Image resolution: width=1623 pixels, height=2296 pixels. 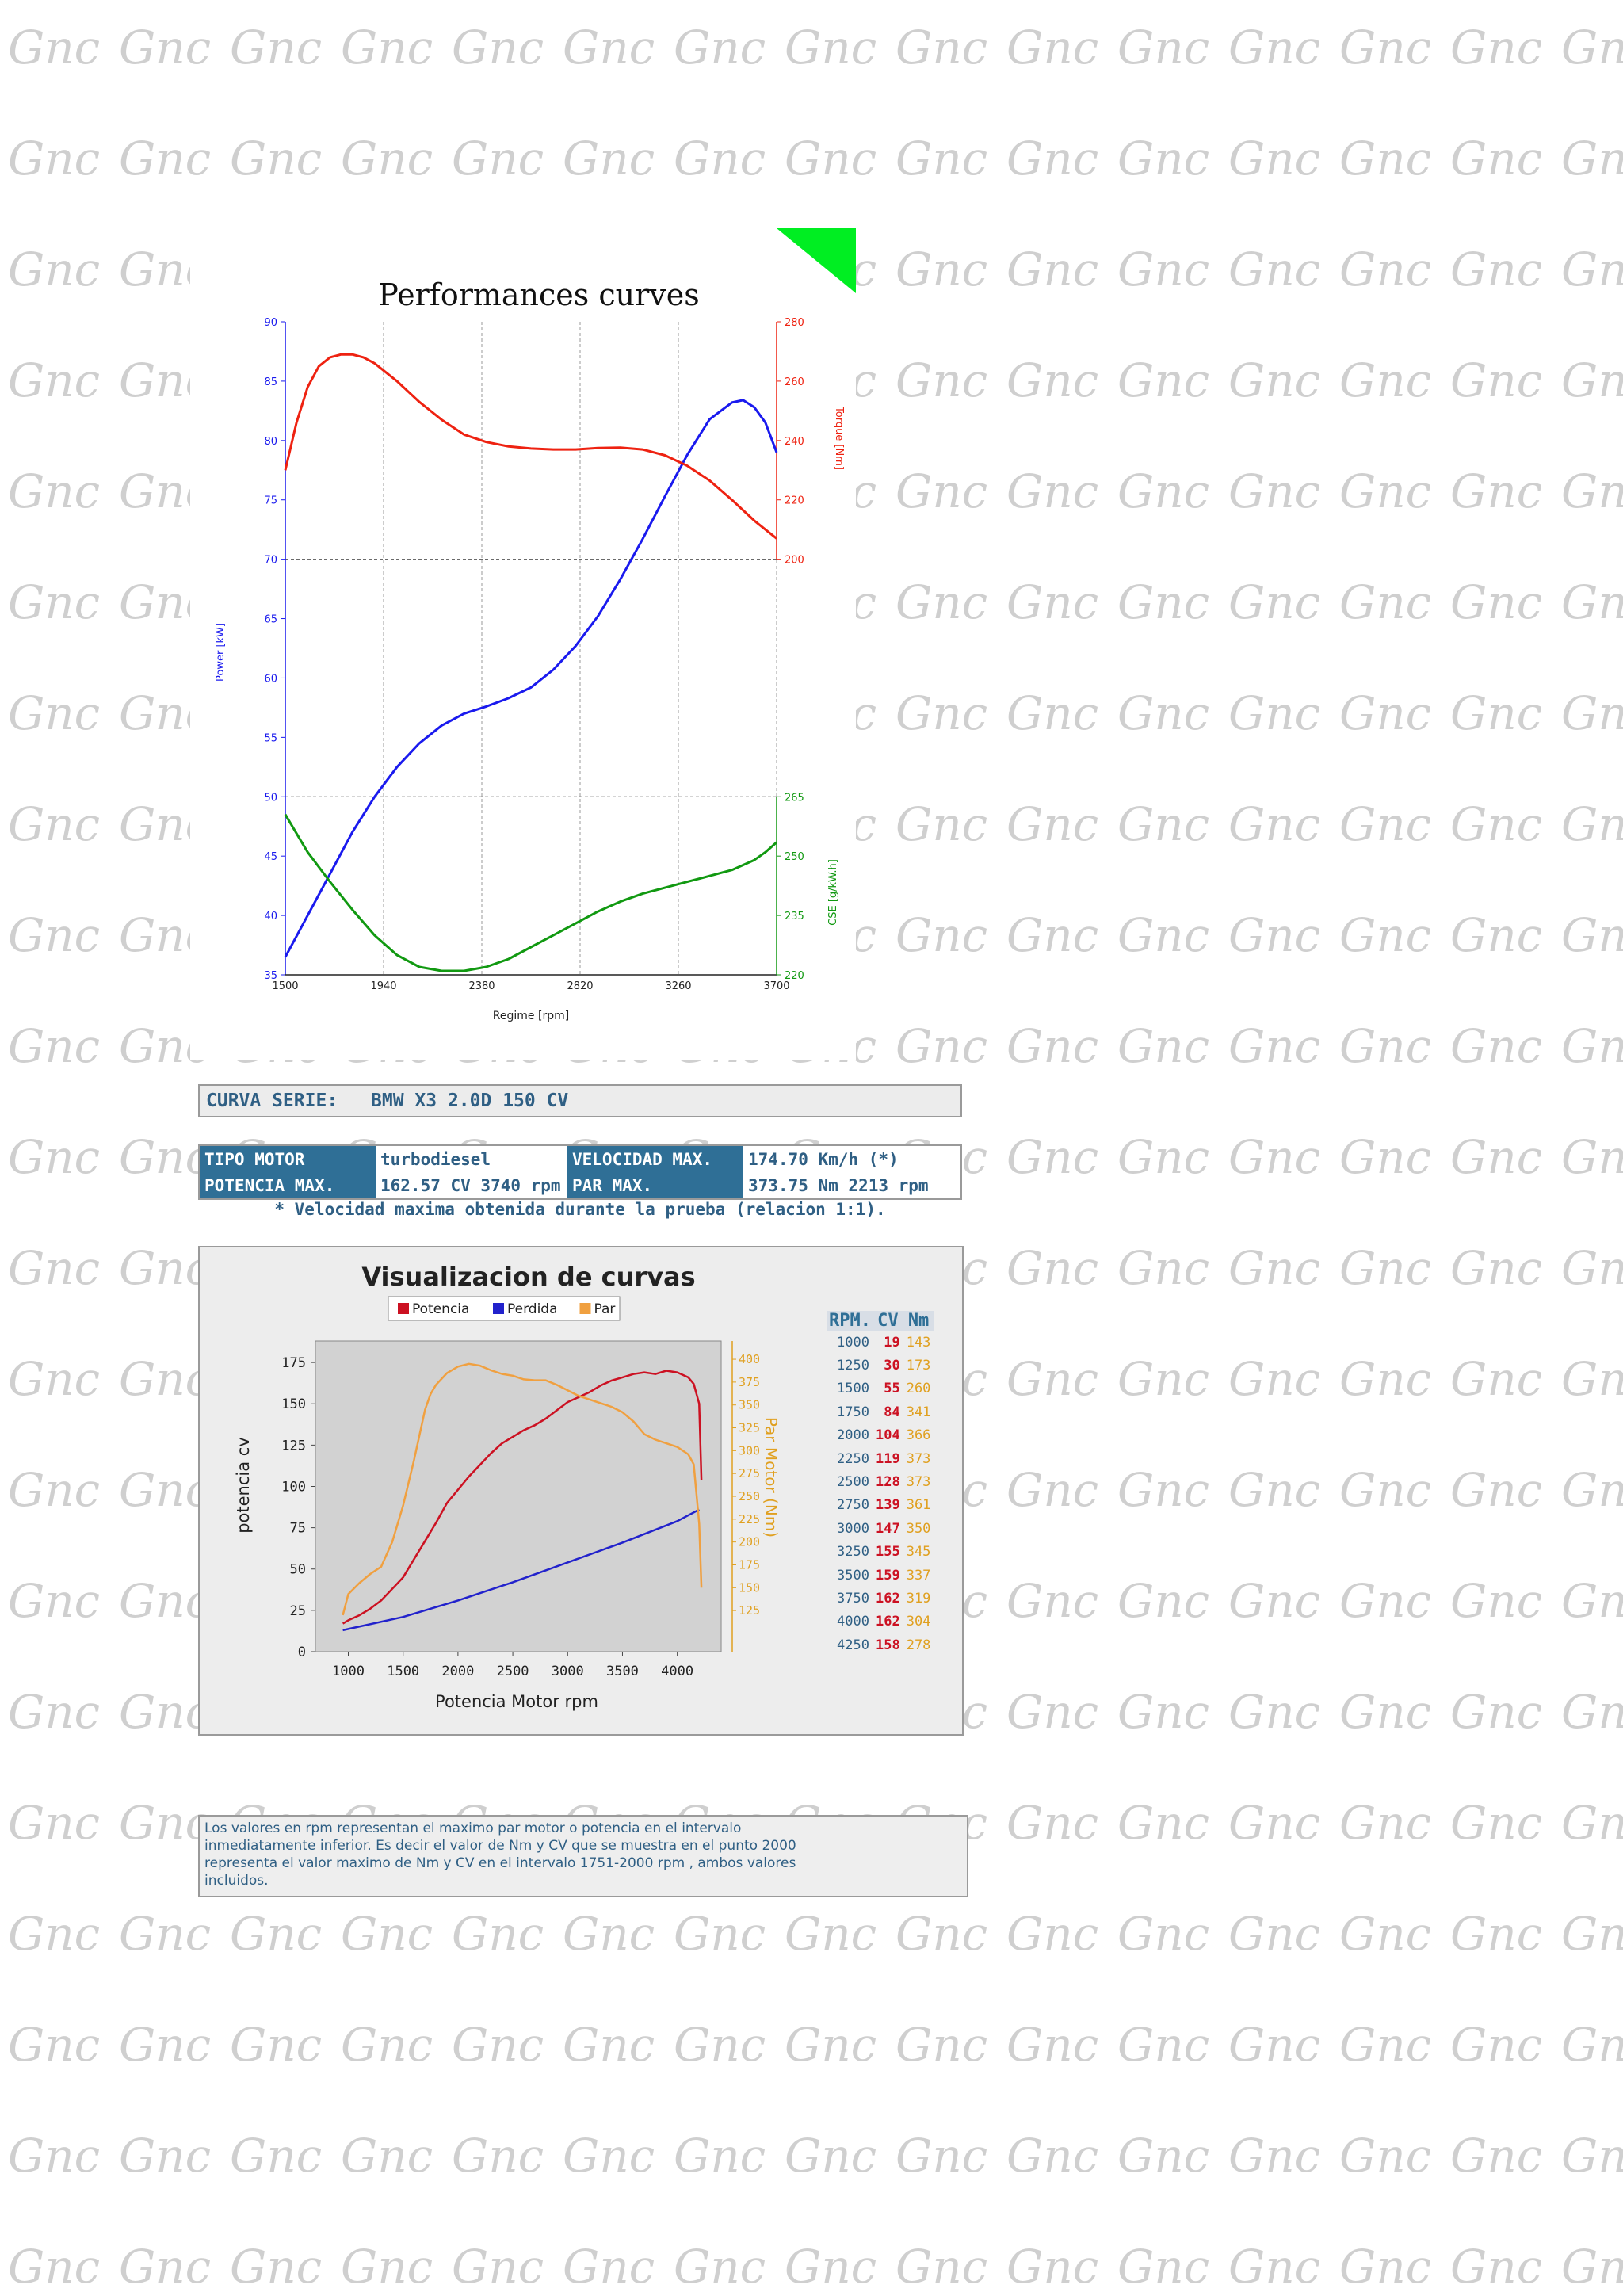 I want to click on nm-cell: 345, so click(x=918, y=1552).